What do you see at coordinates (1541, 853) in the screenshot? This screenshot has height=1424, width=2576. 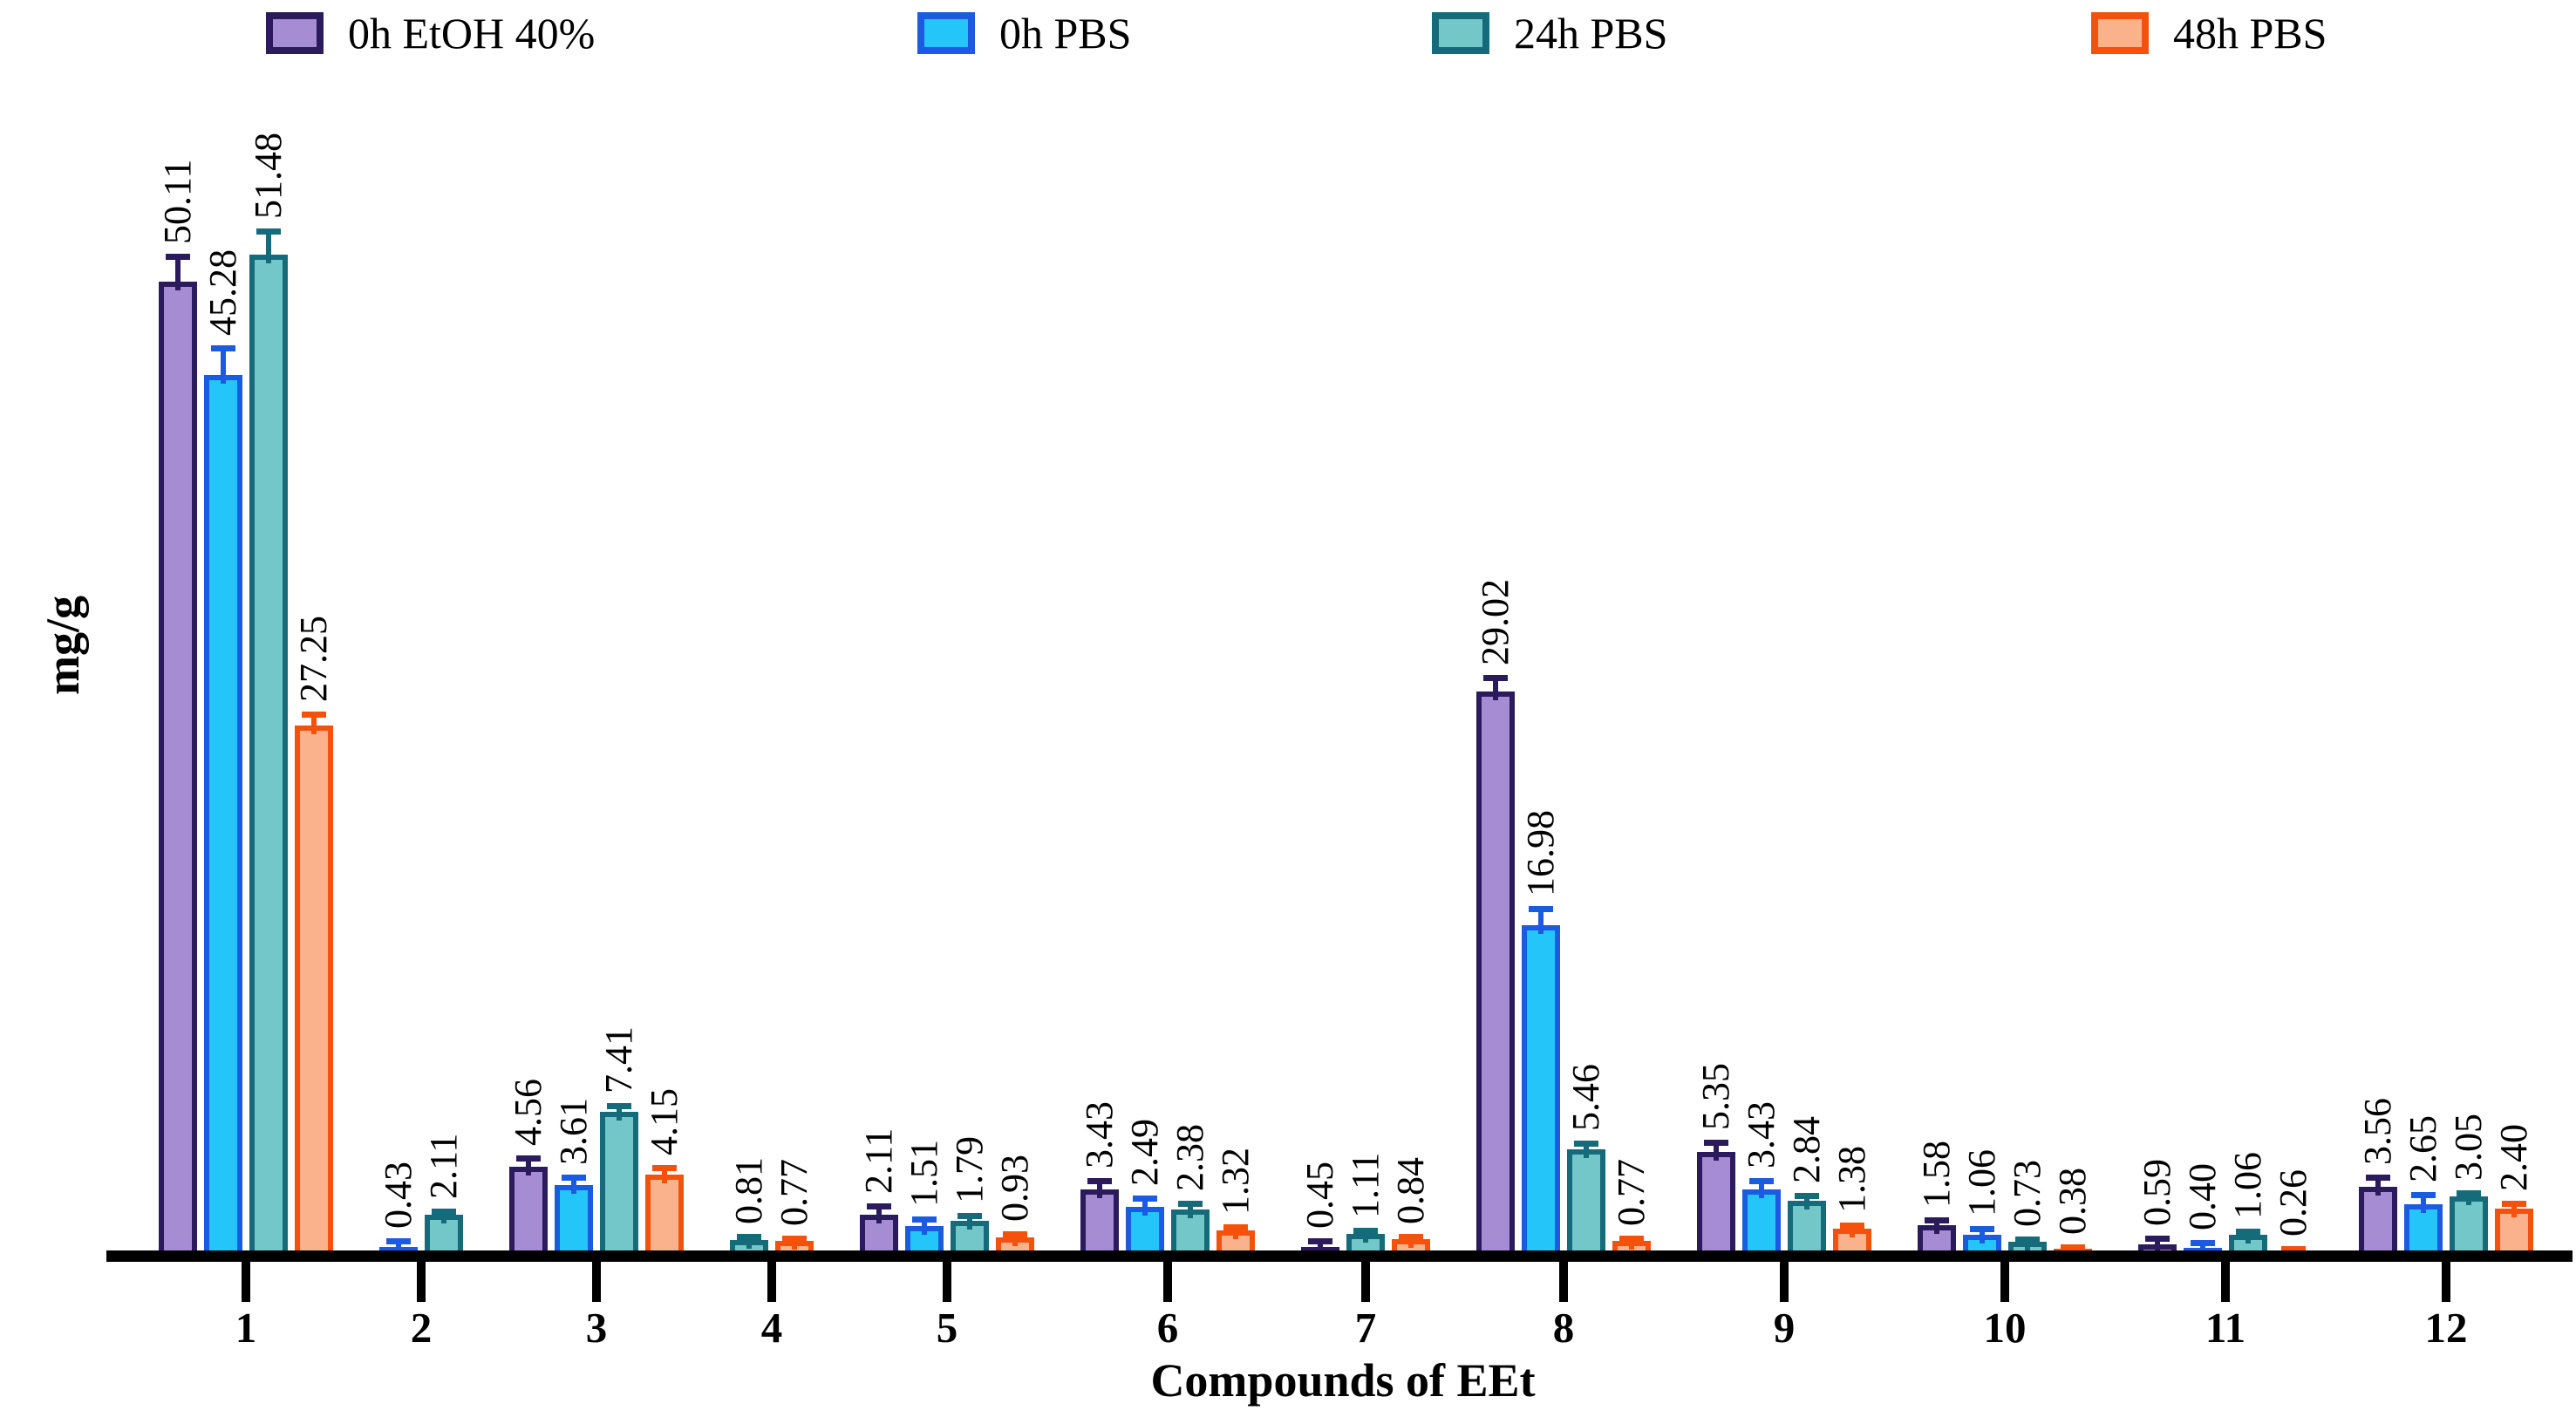 I see `value-label-text: 16.98` at bounding box center [1541, 853].